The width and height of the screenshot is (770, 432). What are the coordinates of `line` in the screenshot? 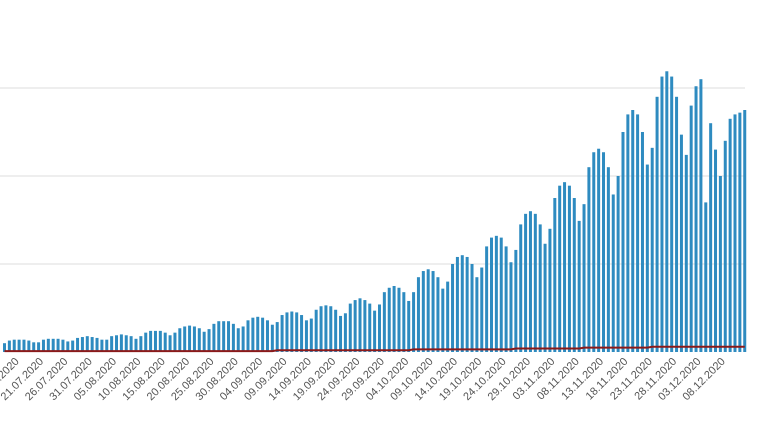 It's located at (374, 349).